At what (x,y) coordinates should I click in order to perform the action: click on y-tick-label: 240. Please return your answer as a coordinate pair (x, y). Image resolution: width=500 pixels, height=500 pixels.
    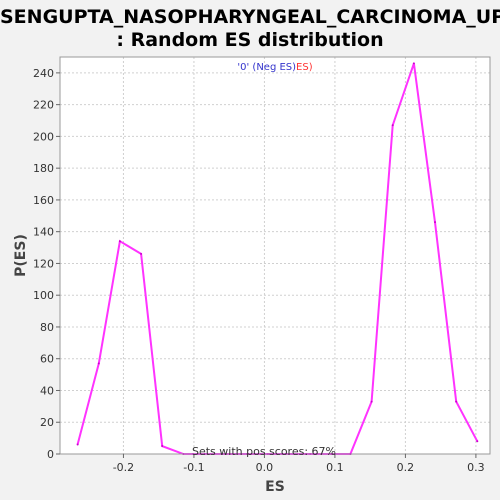
    Looking at the image, I should click on (43, 73).